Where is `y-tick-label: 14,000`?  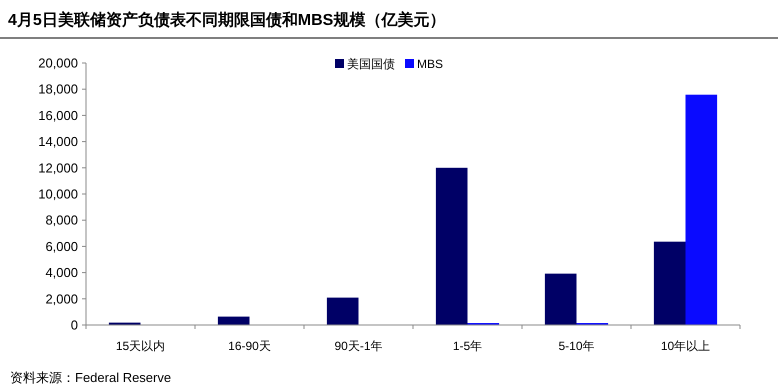 y-tick-label: 14,000 is located at coordinates (58, 142).